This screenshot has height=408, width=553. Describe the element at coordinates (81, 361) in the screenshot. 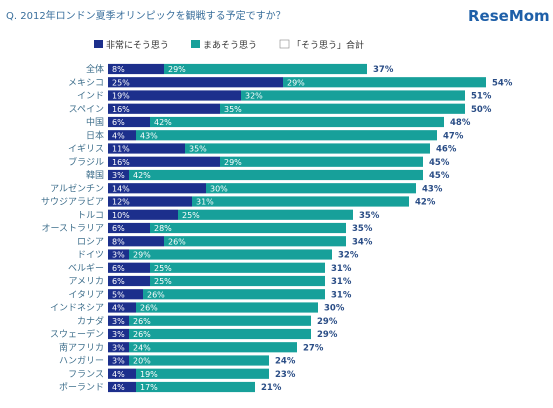

I see `category-label: ハンガリー` at that location.